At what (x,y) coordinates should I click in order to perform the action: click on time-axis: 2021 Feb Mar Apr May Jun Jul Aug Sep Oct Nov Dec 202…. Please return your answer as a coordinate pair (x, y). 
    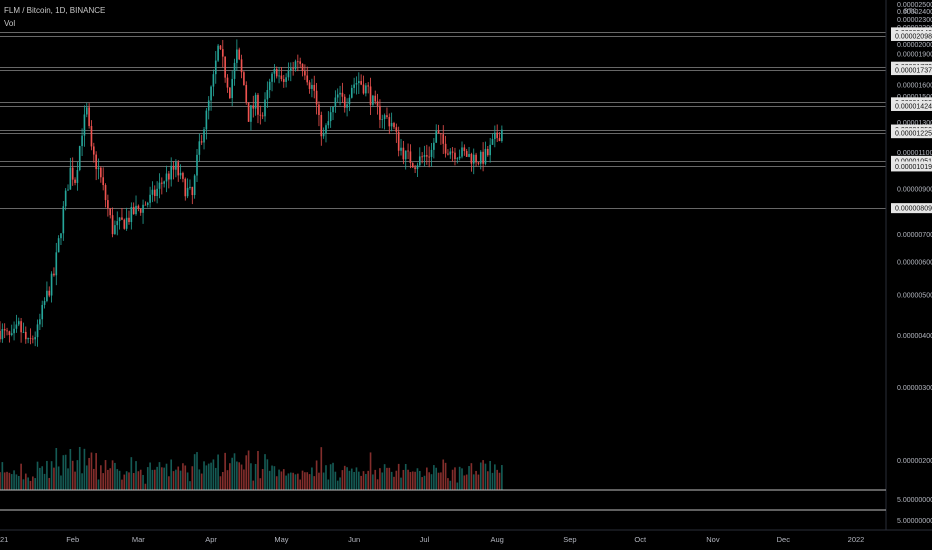
    Looking at the image, I should click on (432, 539).